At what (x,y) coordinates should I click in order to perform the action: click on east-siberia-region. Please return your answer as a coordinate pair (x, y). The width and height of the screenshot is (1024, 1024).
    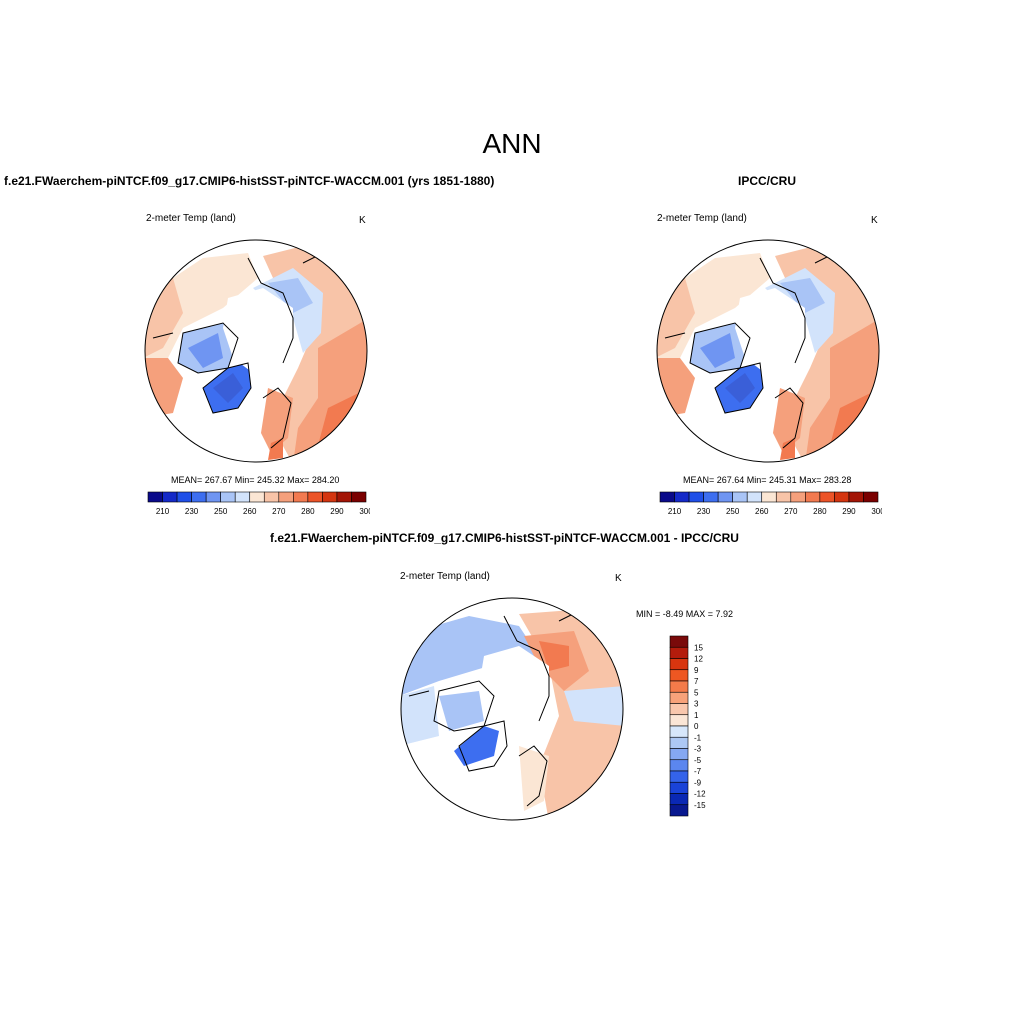
    Looking at the image, I should click on (802, 295).